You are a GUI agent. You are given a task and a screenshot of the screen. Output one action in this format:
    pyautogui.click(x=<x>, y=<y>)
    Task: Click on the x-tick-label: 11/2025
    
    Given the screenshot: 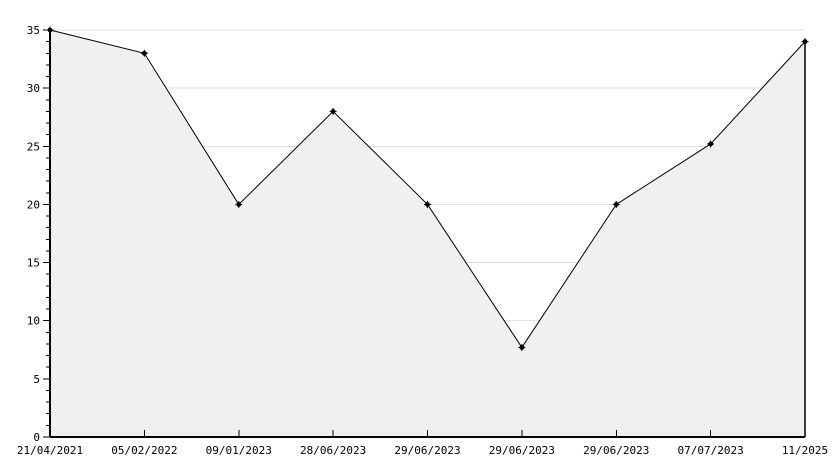 What is the action you would take?
    pyautogui.click(x=805, y=450)
    